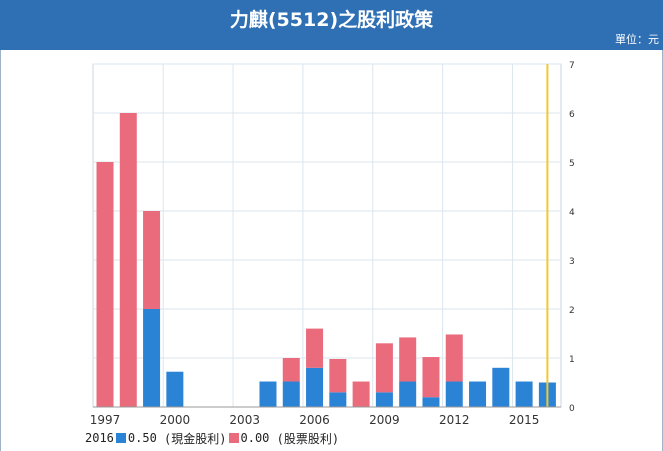 Image resolution: width=663 pixels, height=451 pixels. I want to click on x-tick-label: 2012, so click(454, 420).